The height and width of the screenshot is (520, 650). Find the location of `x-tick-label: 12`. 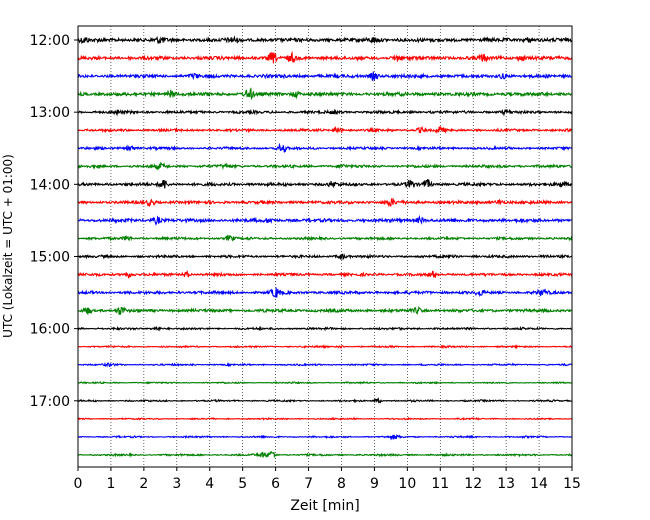

x-tick-label: 12 is located at coordinates (473, 484).